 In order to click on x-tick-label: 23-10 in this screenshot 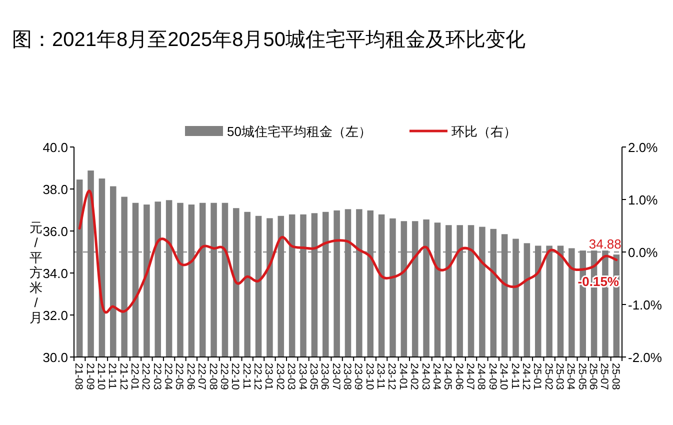, I will do `click(369, 376)`.